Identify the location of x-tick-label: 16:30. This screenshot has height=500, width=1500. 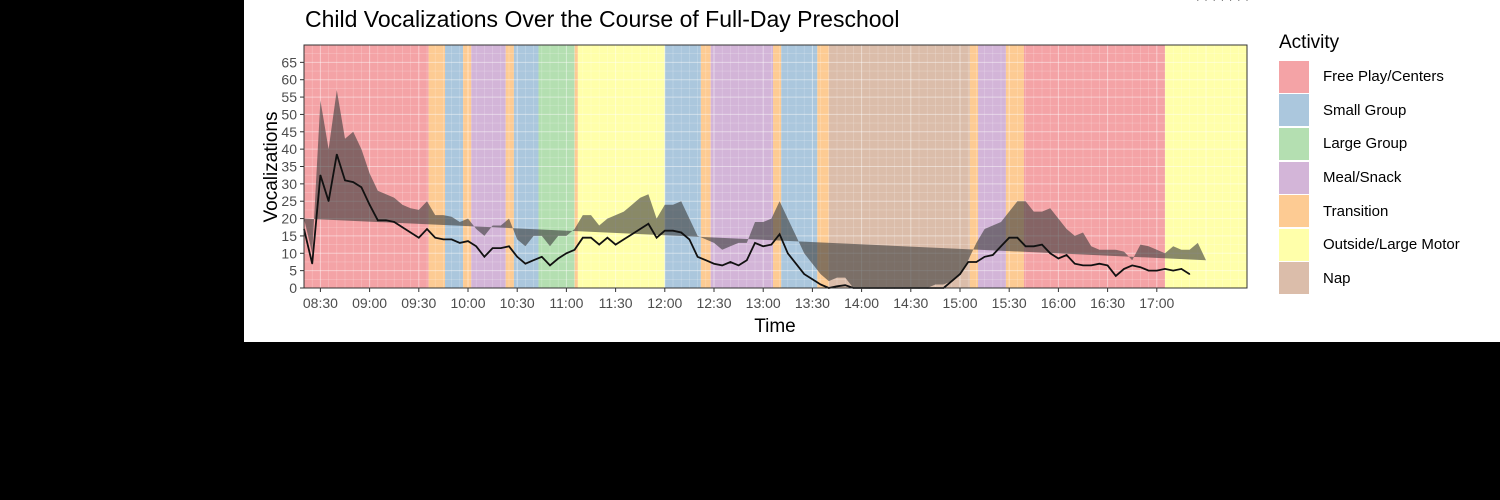
(1107, 303).